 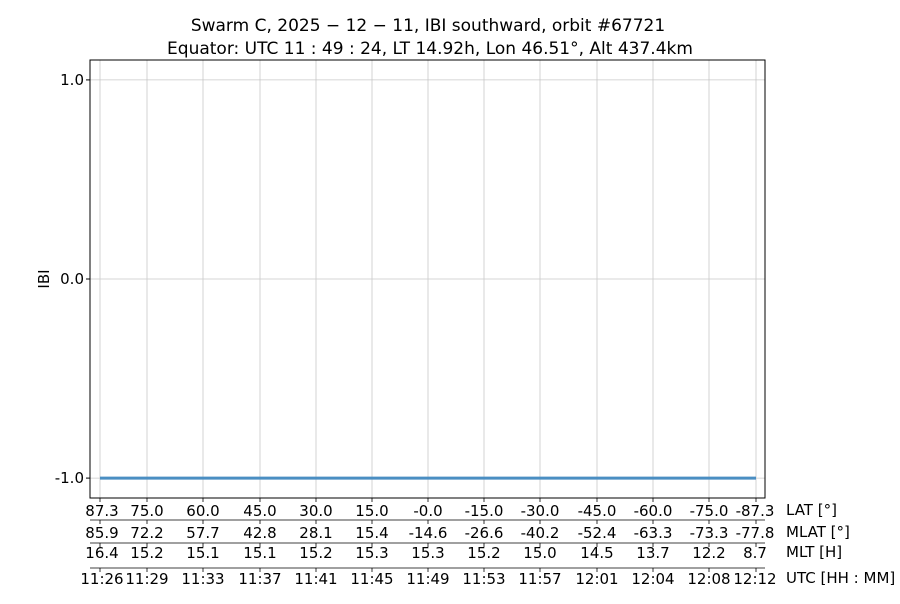 I want to click on x-tick-label: -15.0, so click(x=484, y=511).